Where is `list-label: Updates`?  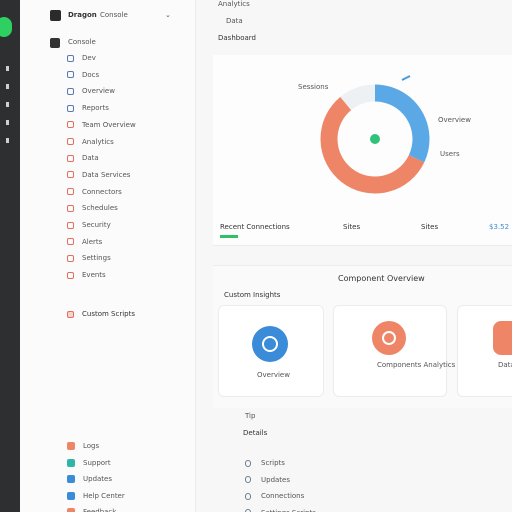
list-label: Updates is located at coordinates (275, 479).